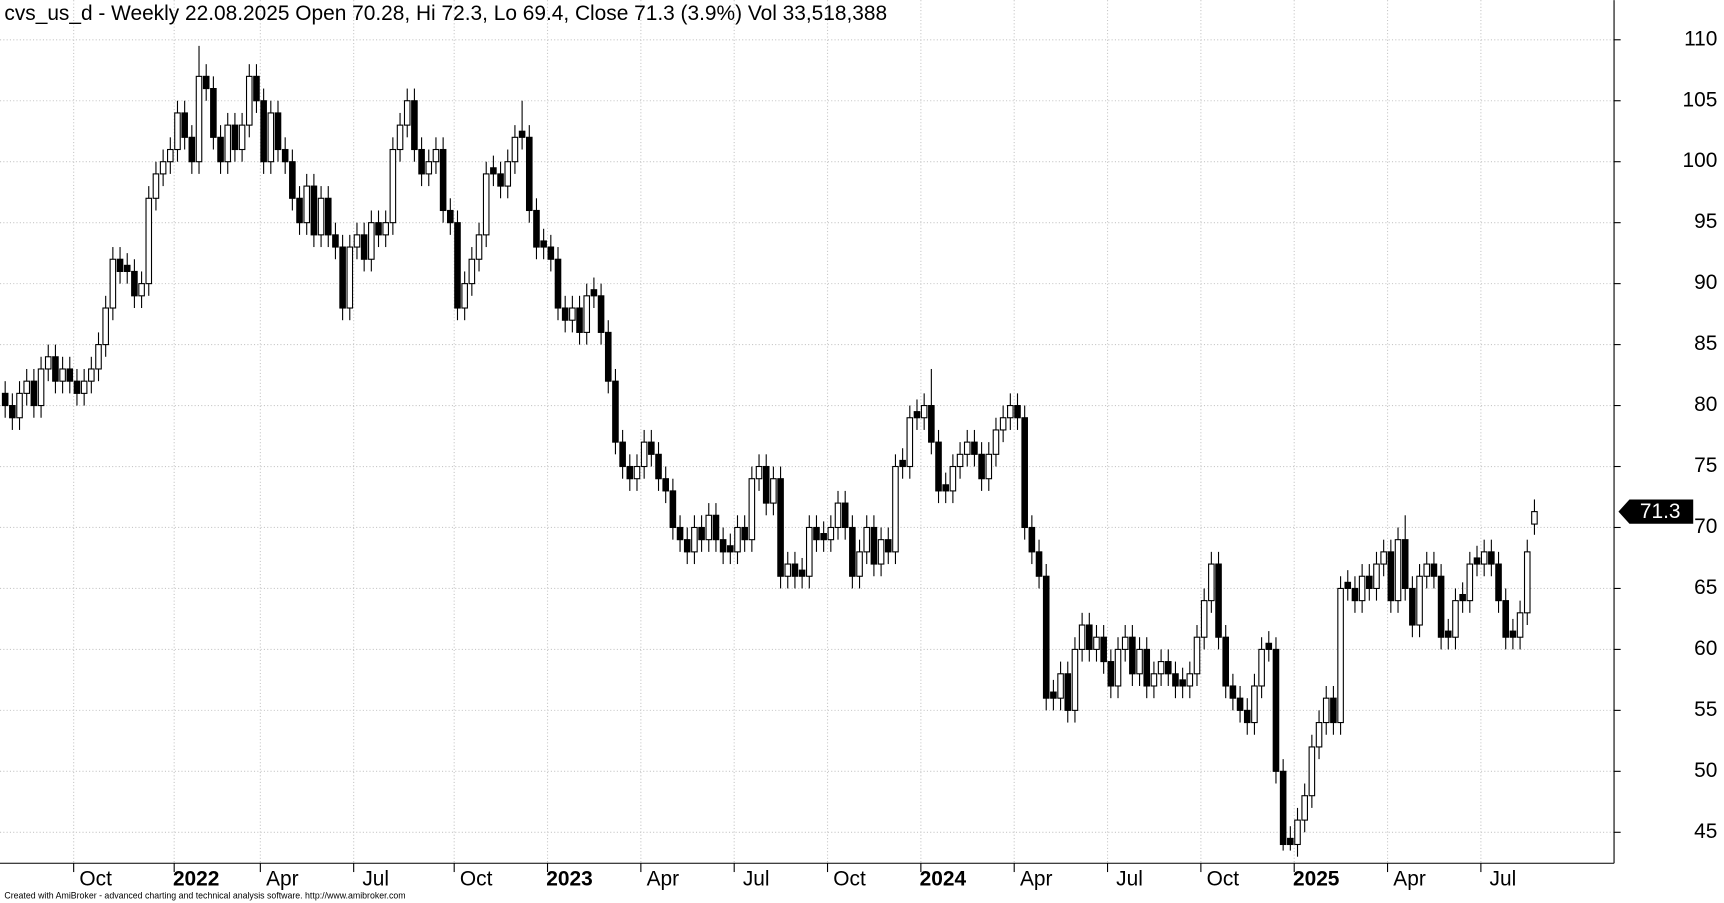  Describe the element at coordinates (1705, 709) in the screenshot. I see `y-tick-label: 55` at that location.